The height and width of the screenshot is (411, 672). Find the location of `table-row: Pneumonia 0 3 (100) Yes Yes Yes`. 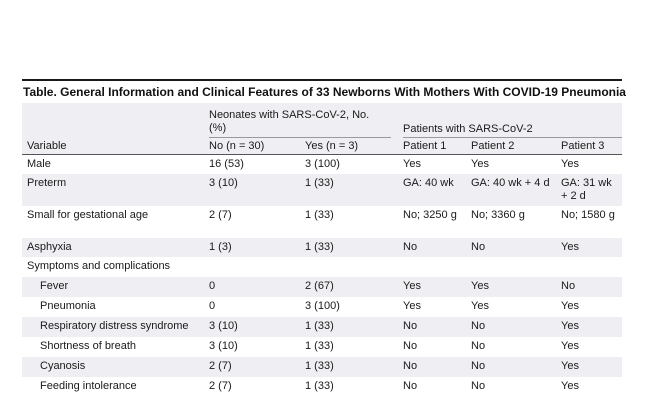

table-row: Pneumonia 0 3 (100) Yes Yes Yes is located at coordinates (322, 307).